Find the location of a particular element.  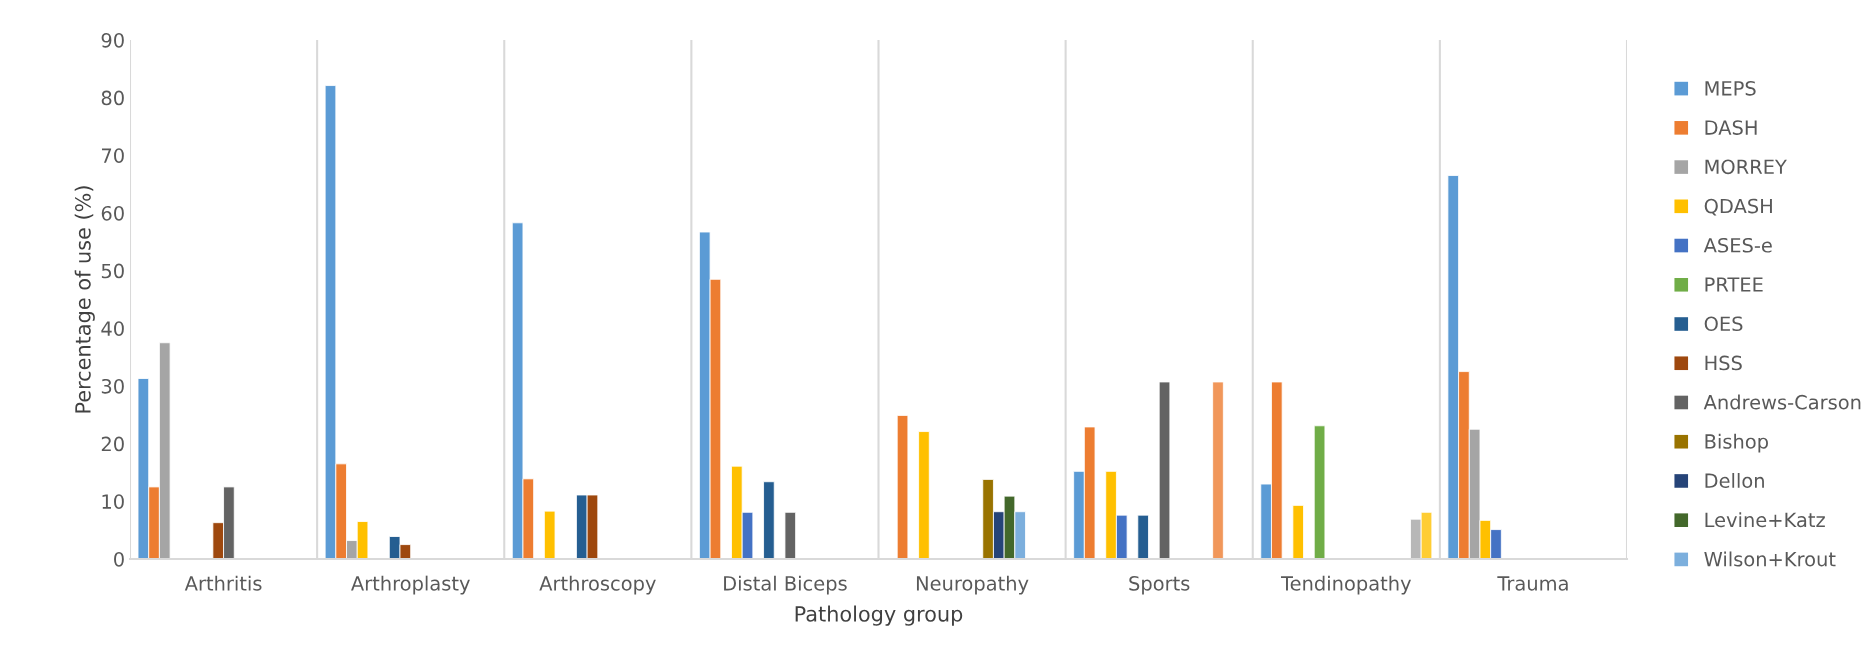

x-tick-label: Distal Biceps is located at coordinates (785, 585).